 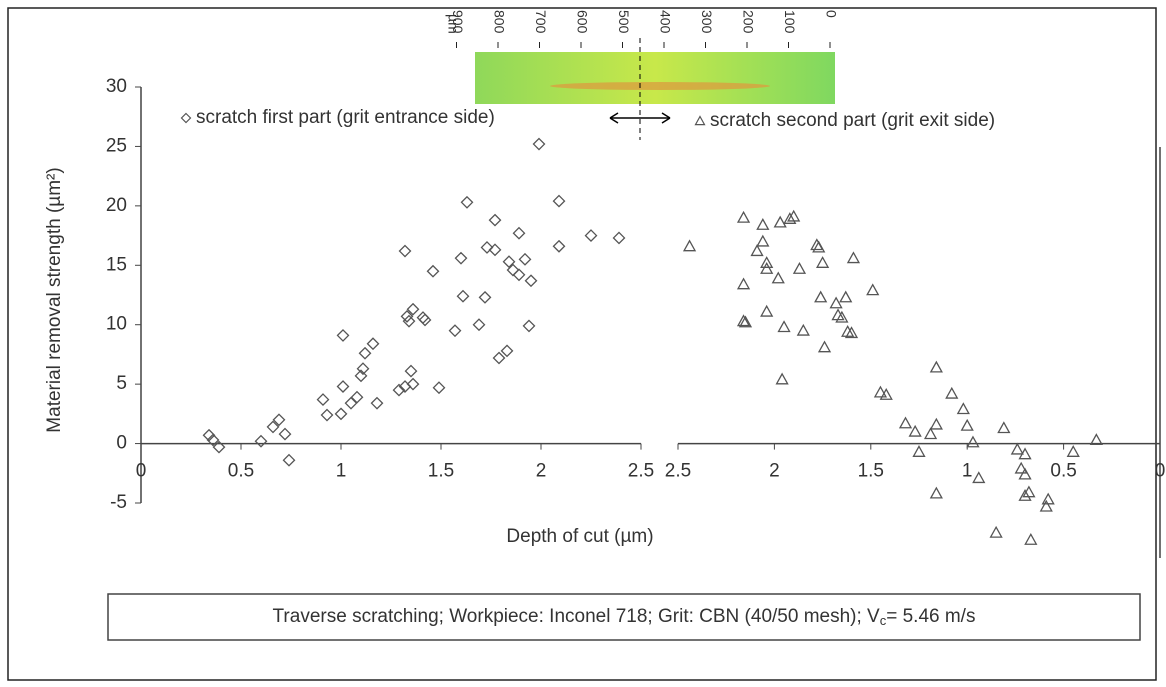 I want to click on inset-tick-label: 700, so click(x=541, y=22).